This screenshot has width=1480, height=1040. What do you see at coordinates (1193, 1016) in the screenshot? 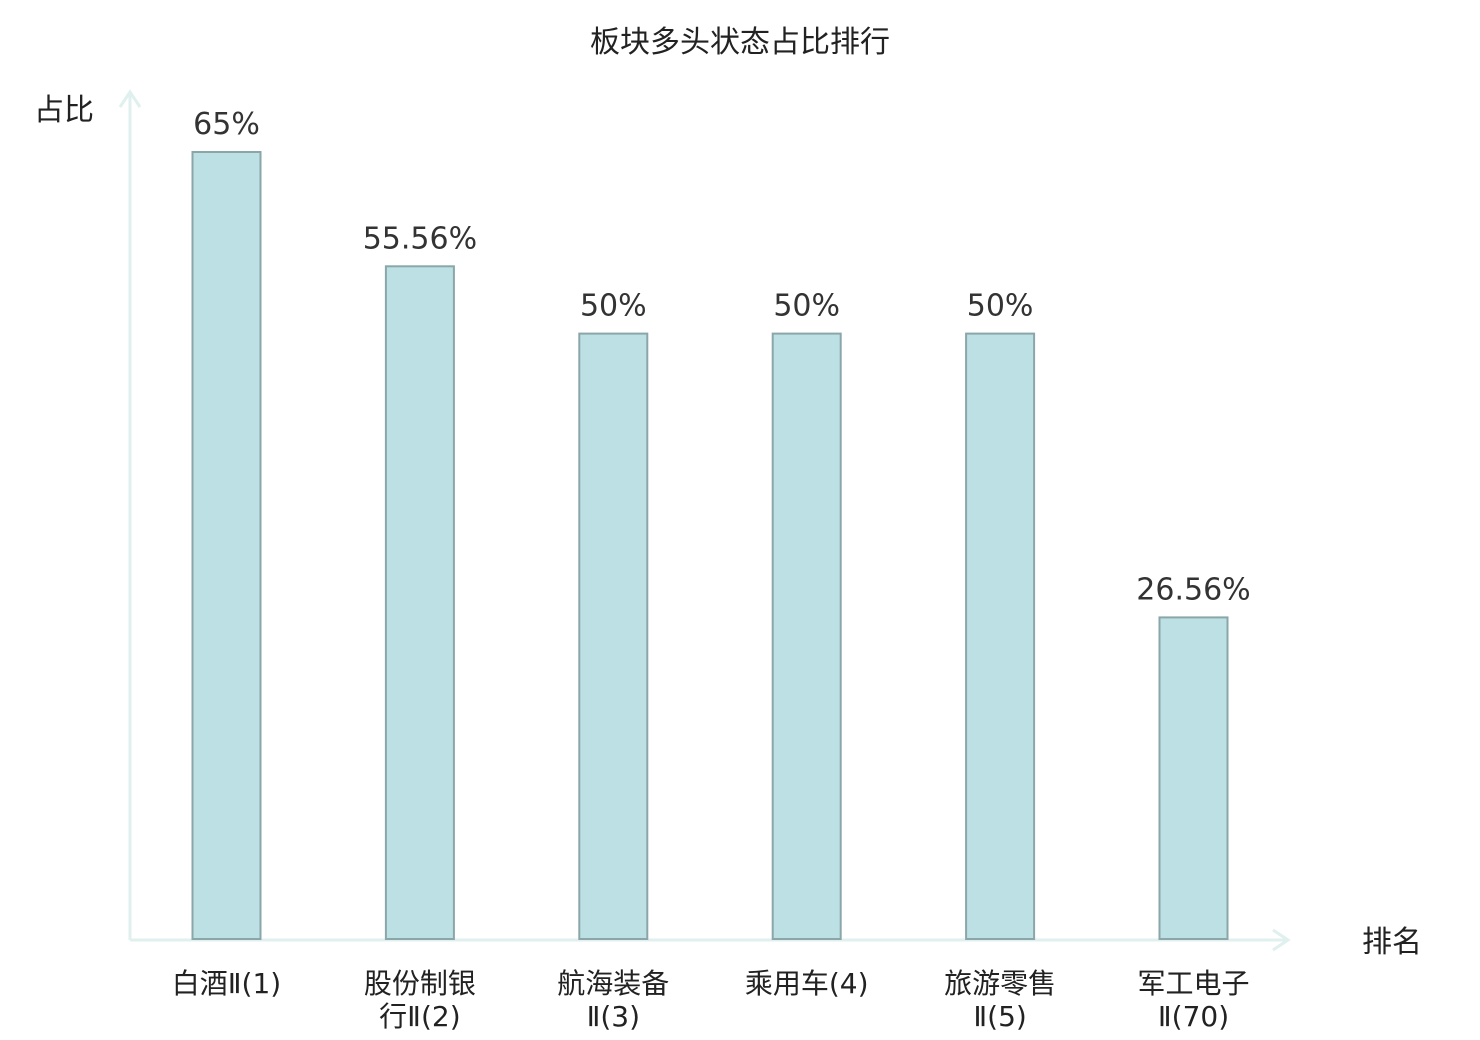
I see `category-label-6-line2: Ⅱ(70)` at bounding box center [1193, 1016].